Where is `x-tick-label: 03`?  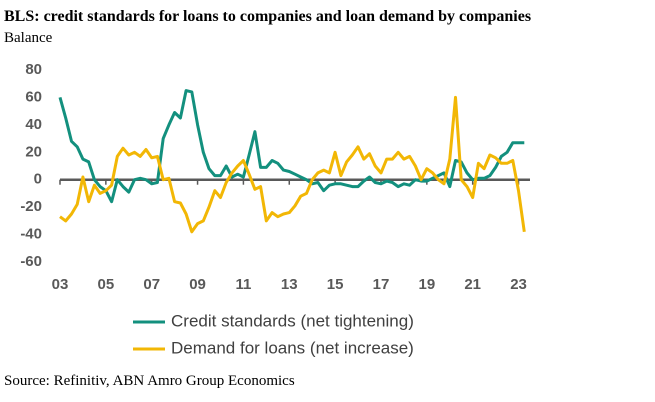 x-tick-label: 03 is located at coordinates (60, 284).